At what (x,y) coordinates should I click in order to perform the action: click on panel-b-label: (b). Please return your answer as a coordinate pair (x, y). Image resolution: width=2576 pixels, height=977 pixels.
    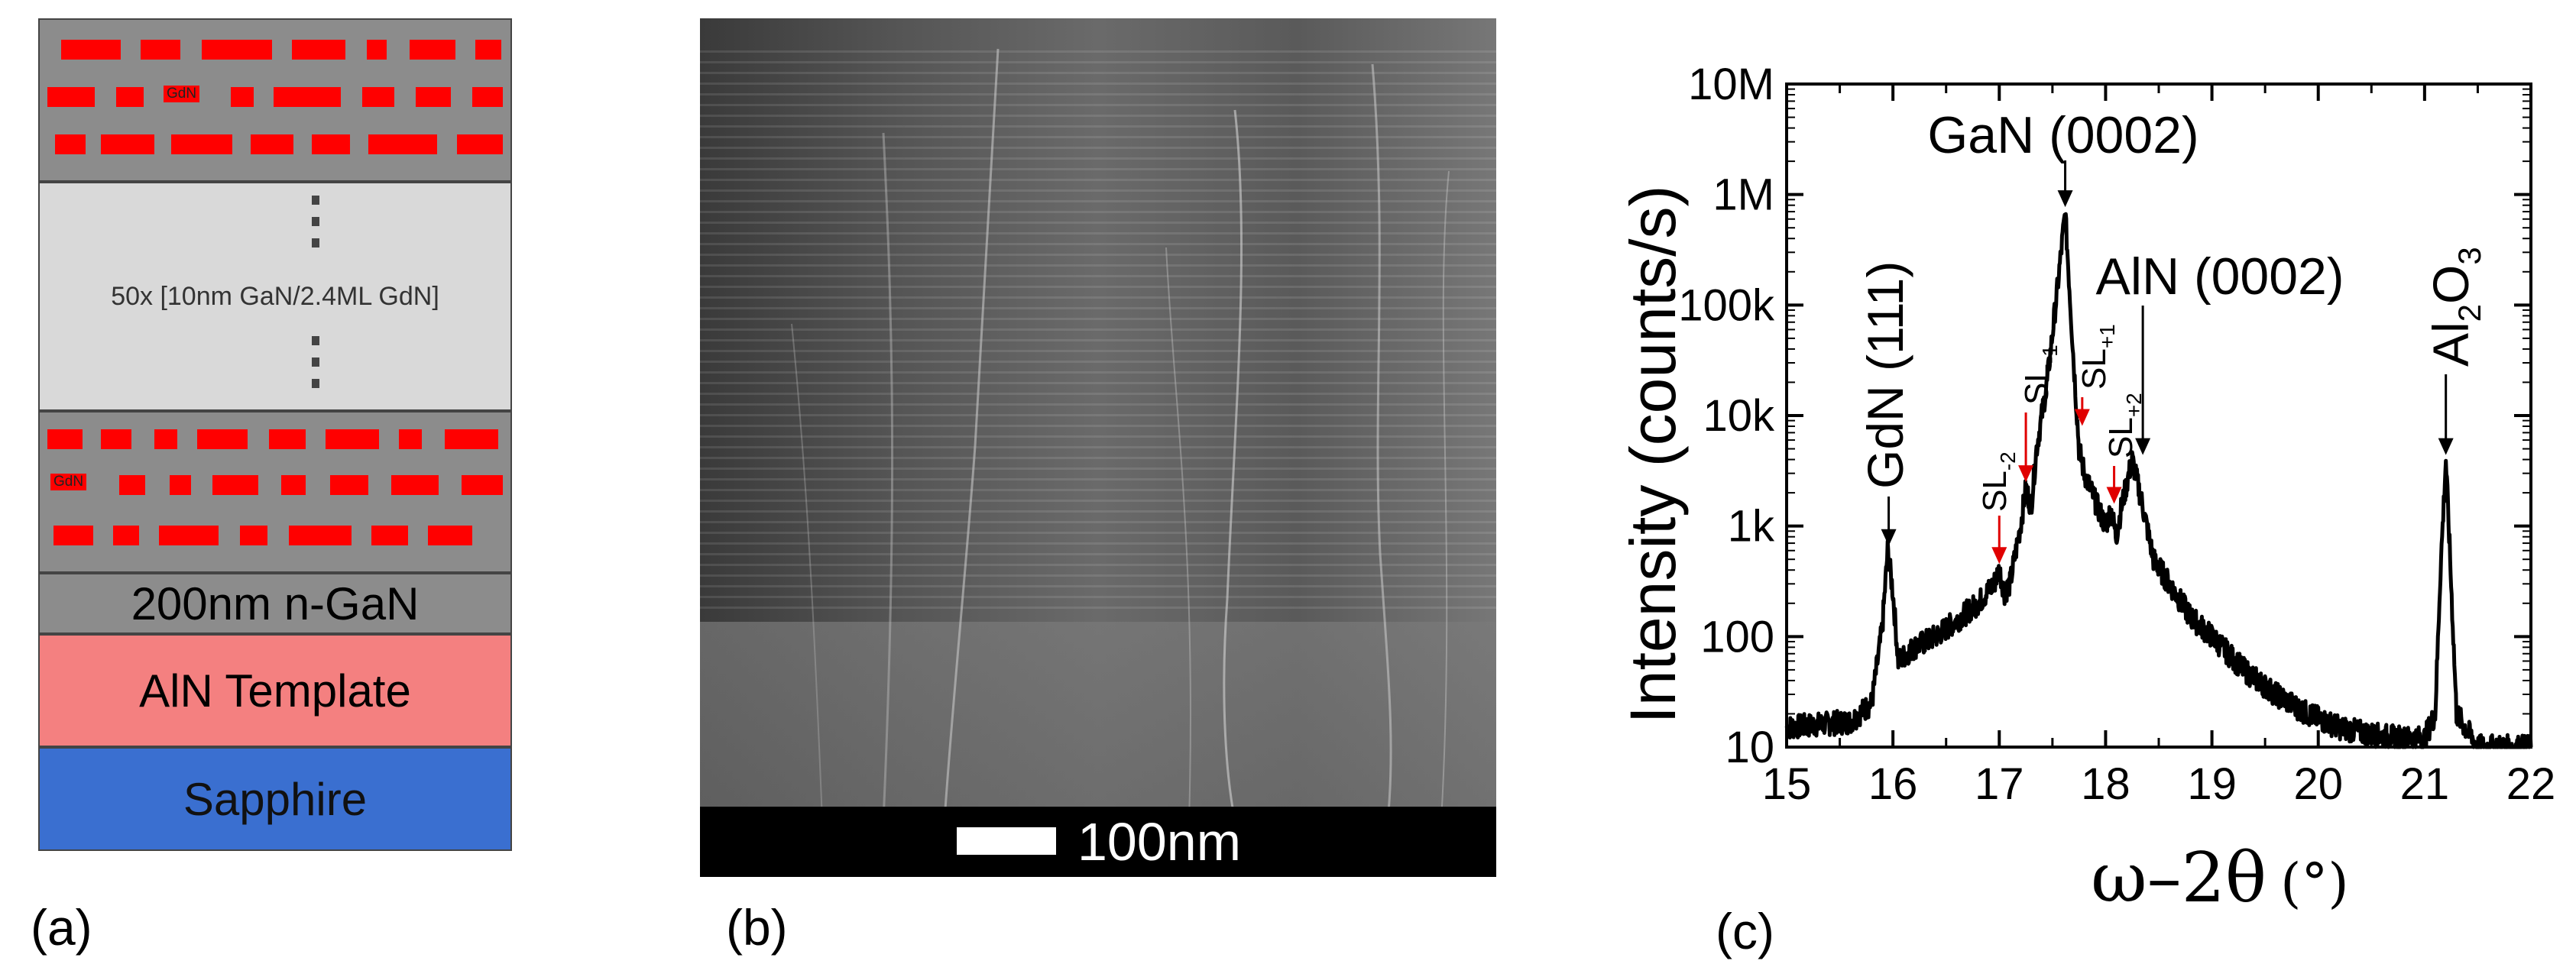
    Looking at the image, I should click on (757, 927).